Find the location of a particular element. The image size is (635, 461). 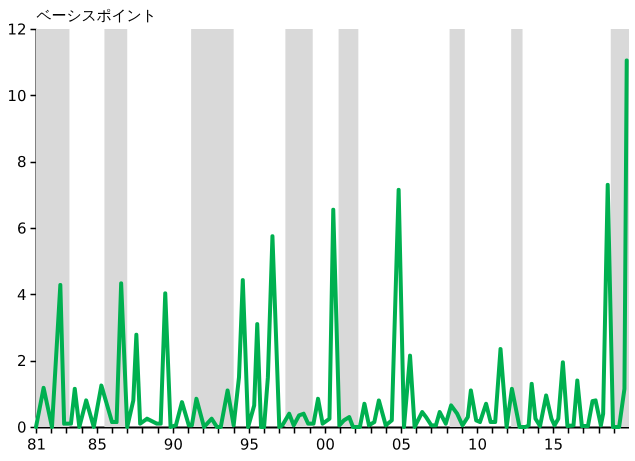

x-tick-label: 10 is located at coordinates (477, 445).